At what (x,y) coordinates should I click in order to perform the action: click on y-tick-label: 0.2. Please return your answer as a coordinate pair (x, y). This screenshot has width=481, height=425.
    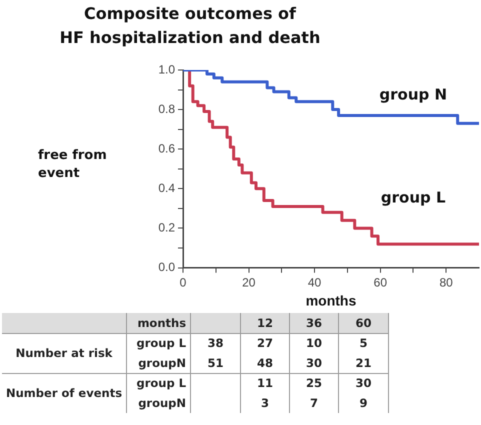
    Looking at the image, I should click on (167, 227).